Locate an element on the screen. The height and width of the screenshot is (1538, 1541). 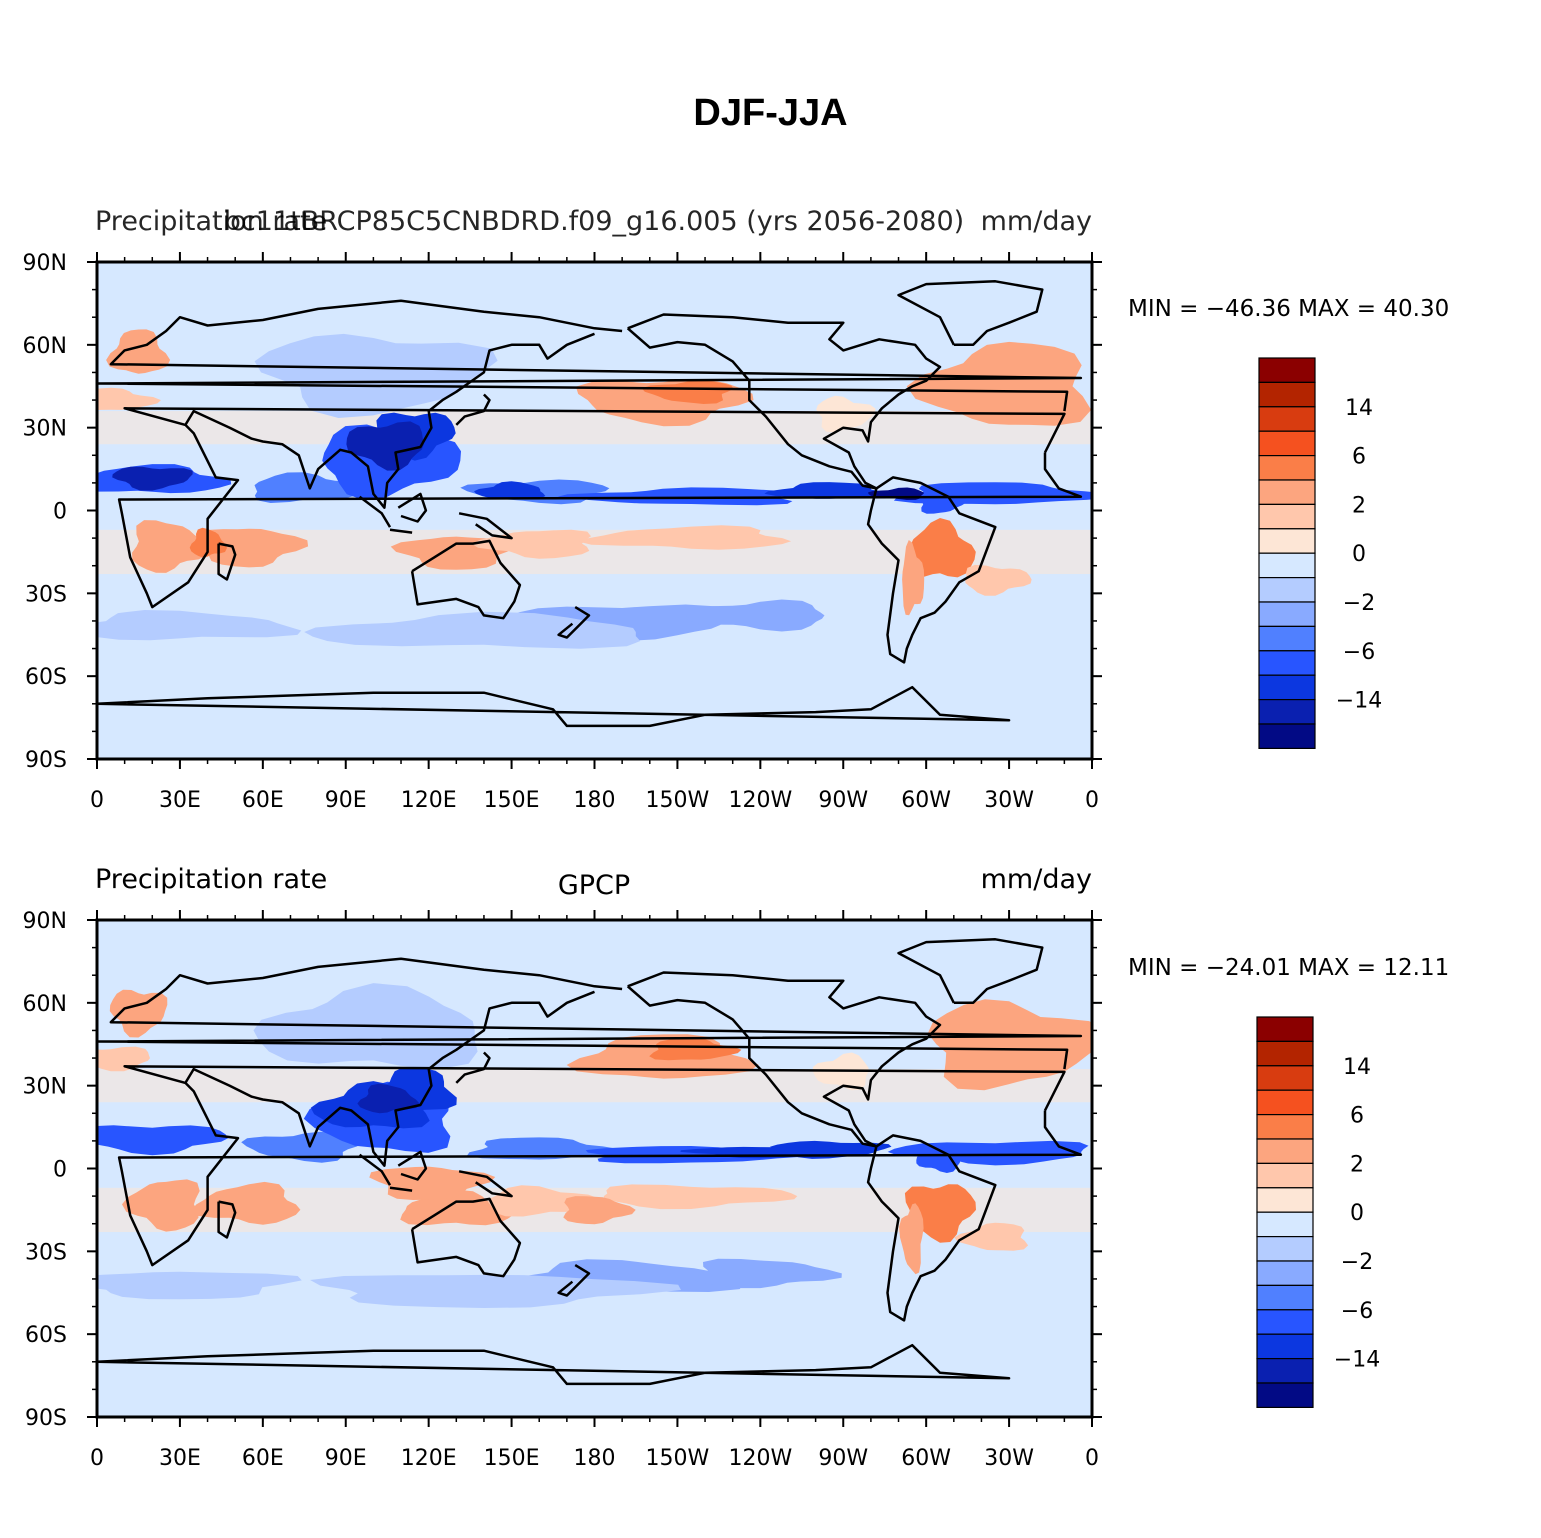
lat-tick-label: 30N is located at coordinates (45, 429).